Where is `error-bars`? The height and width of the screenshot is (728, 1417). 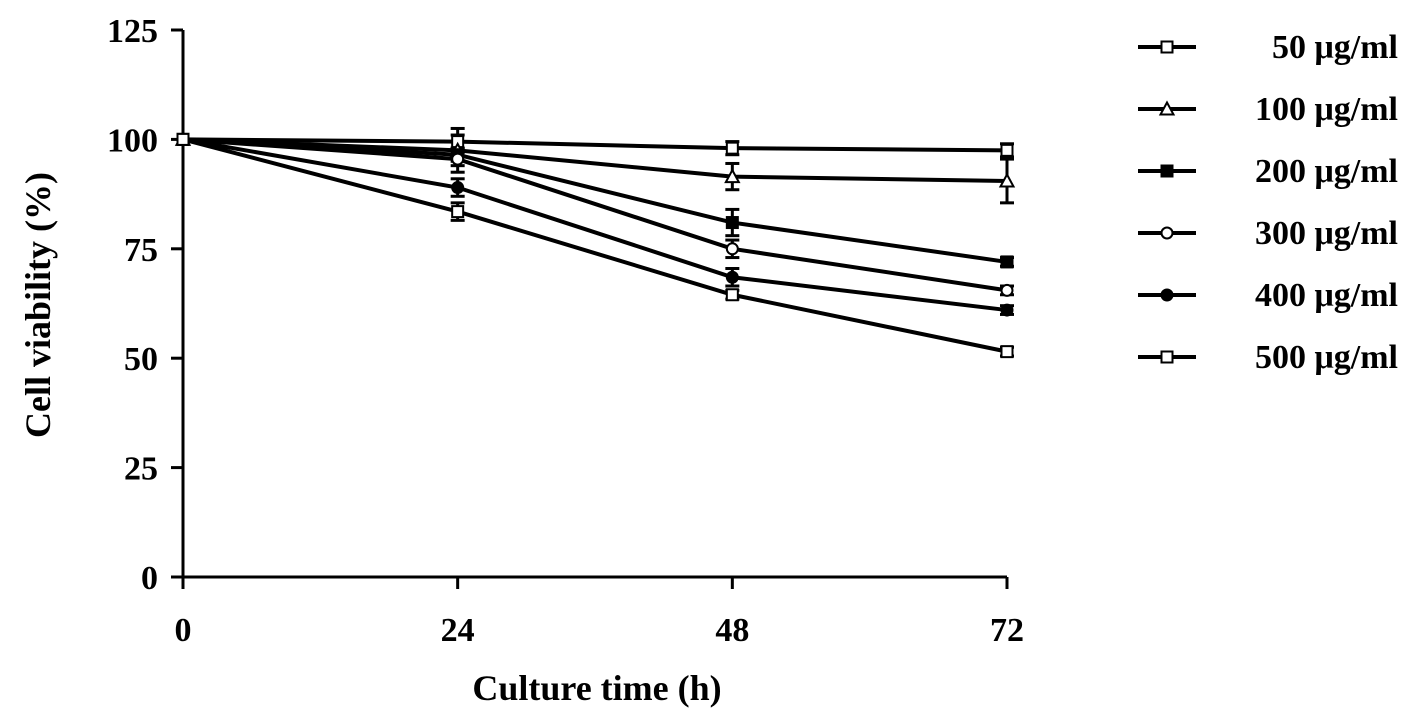
error-bars is located at coordinates (732, 242).